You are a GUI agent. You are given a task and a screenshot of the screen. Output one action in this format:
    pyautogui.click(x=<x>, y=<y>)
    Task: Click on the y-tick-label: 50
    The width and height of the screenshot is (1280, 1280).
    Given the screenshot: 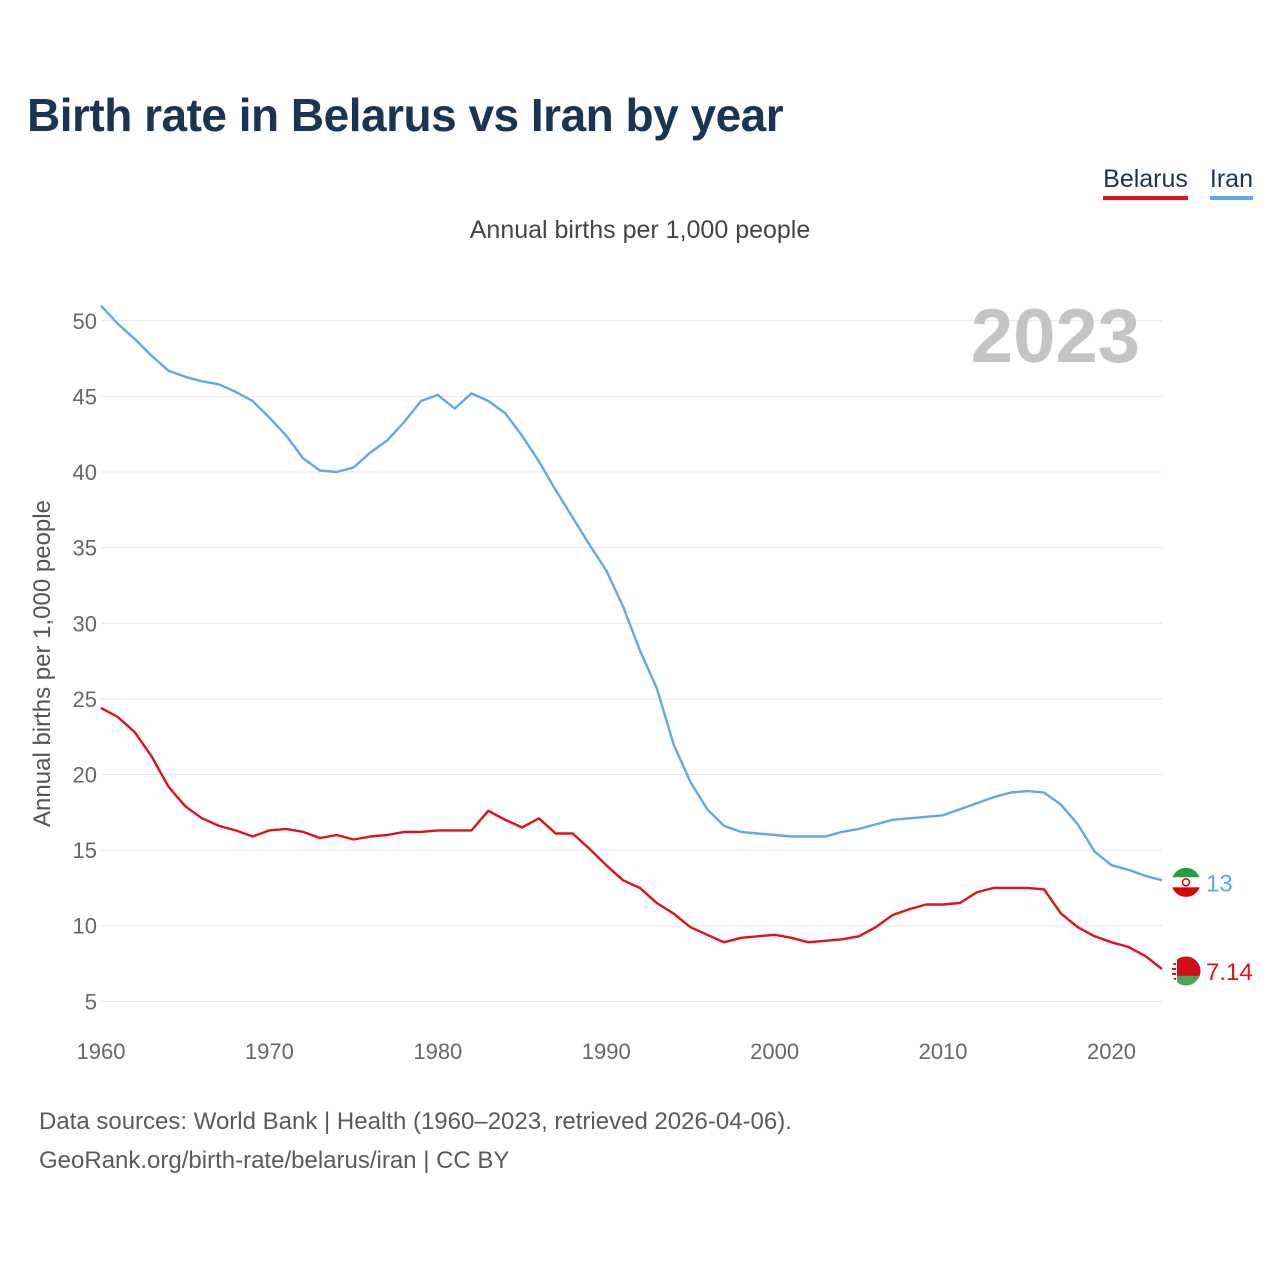 What is the action you would take?
    pyautogui.click(x=85, y=321)
    